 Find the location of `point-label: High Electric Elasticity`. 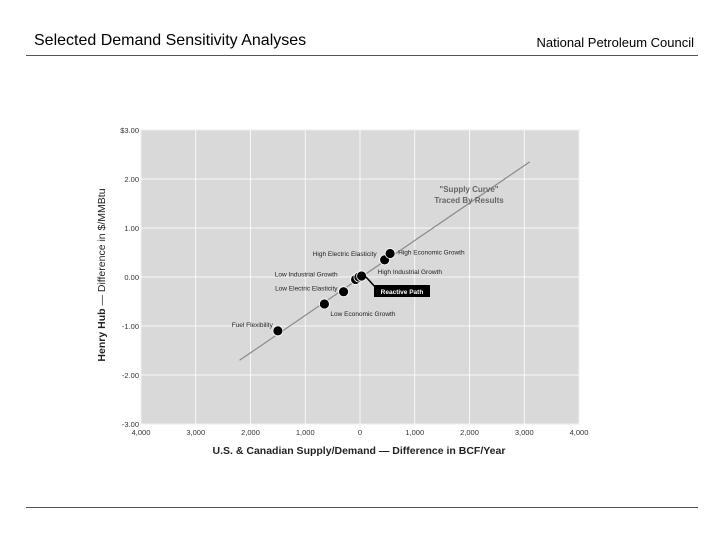

point-label: High Electric Elasticity is located at coordinates (345, 254).